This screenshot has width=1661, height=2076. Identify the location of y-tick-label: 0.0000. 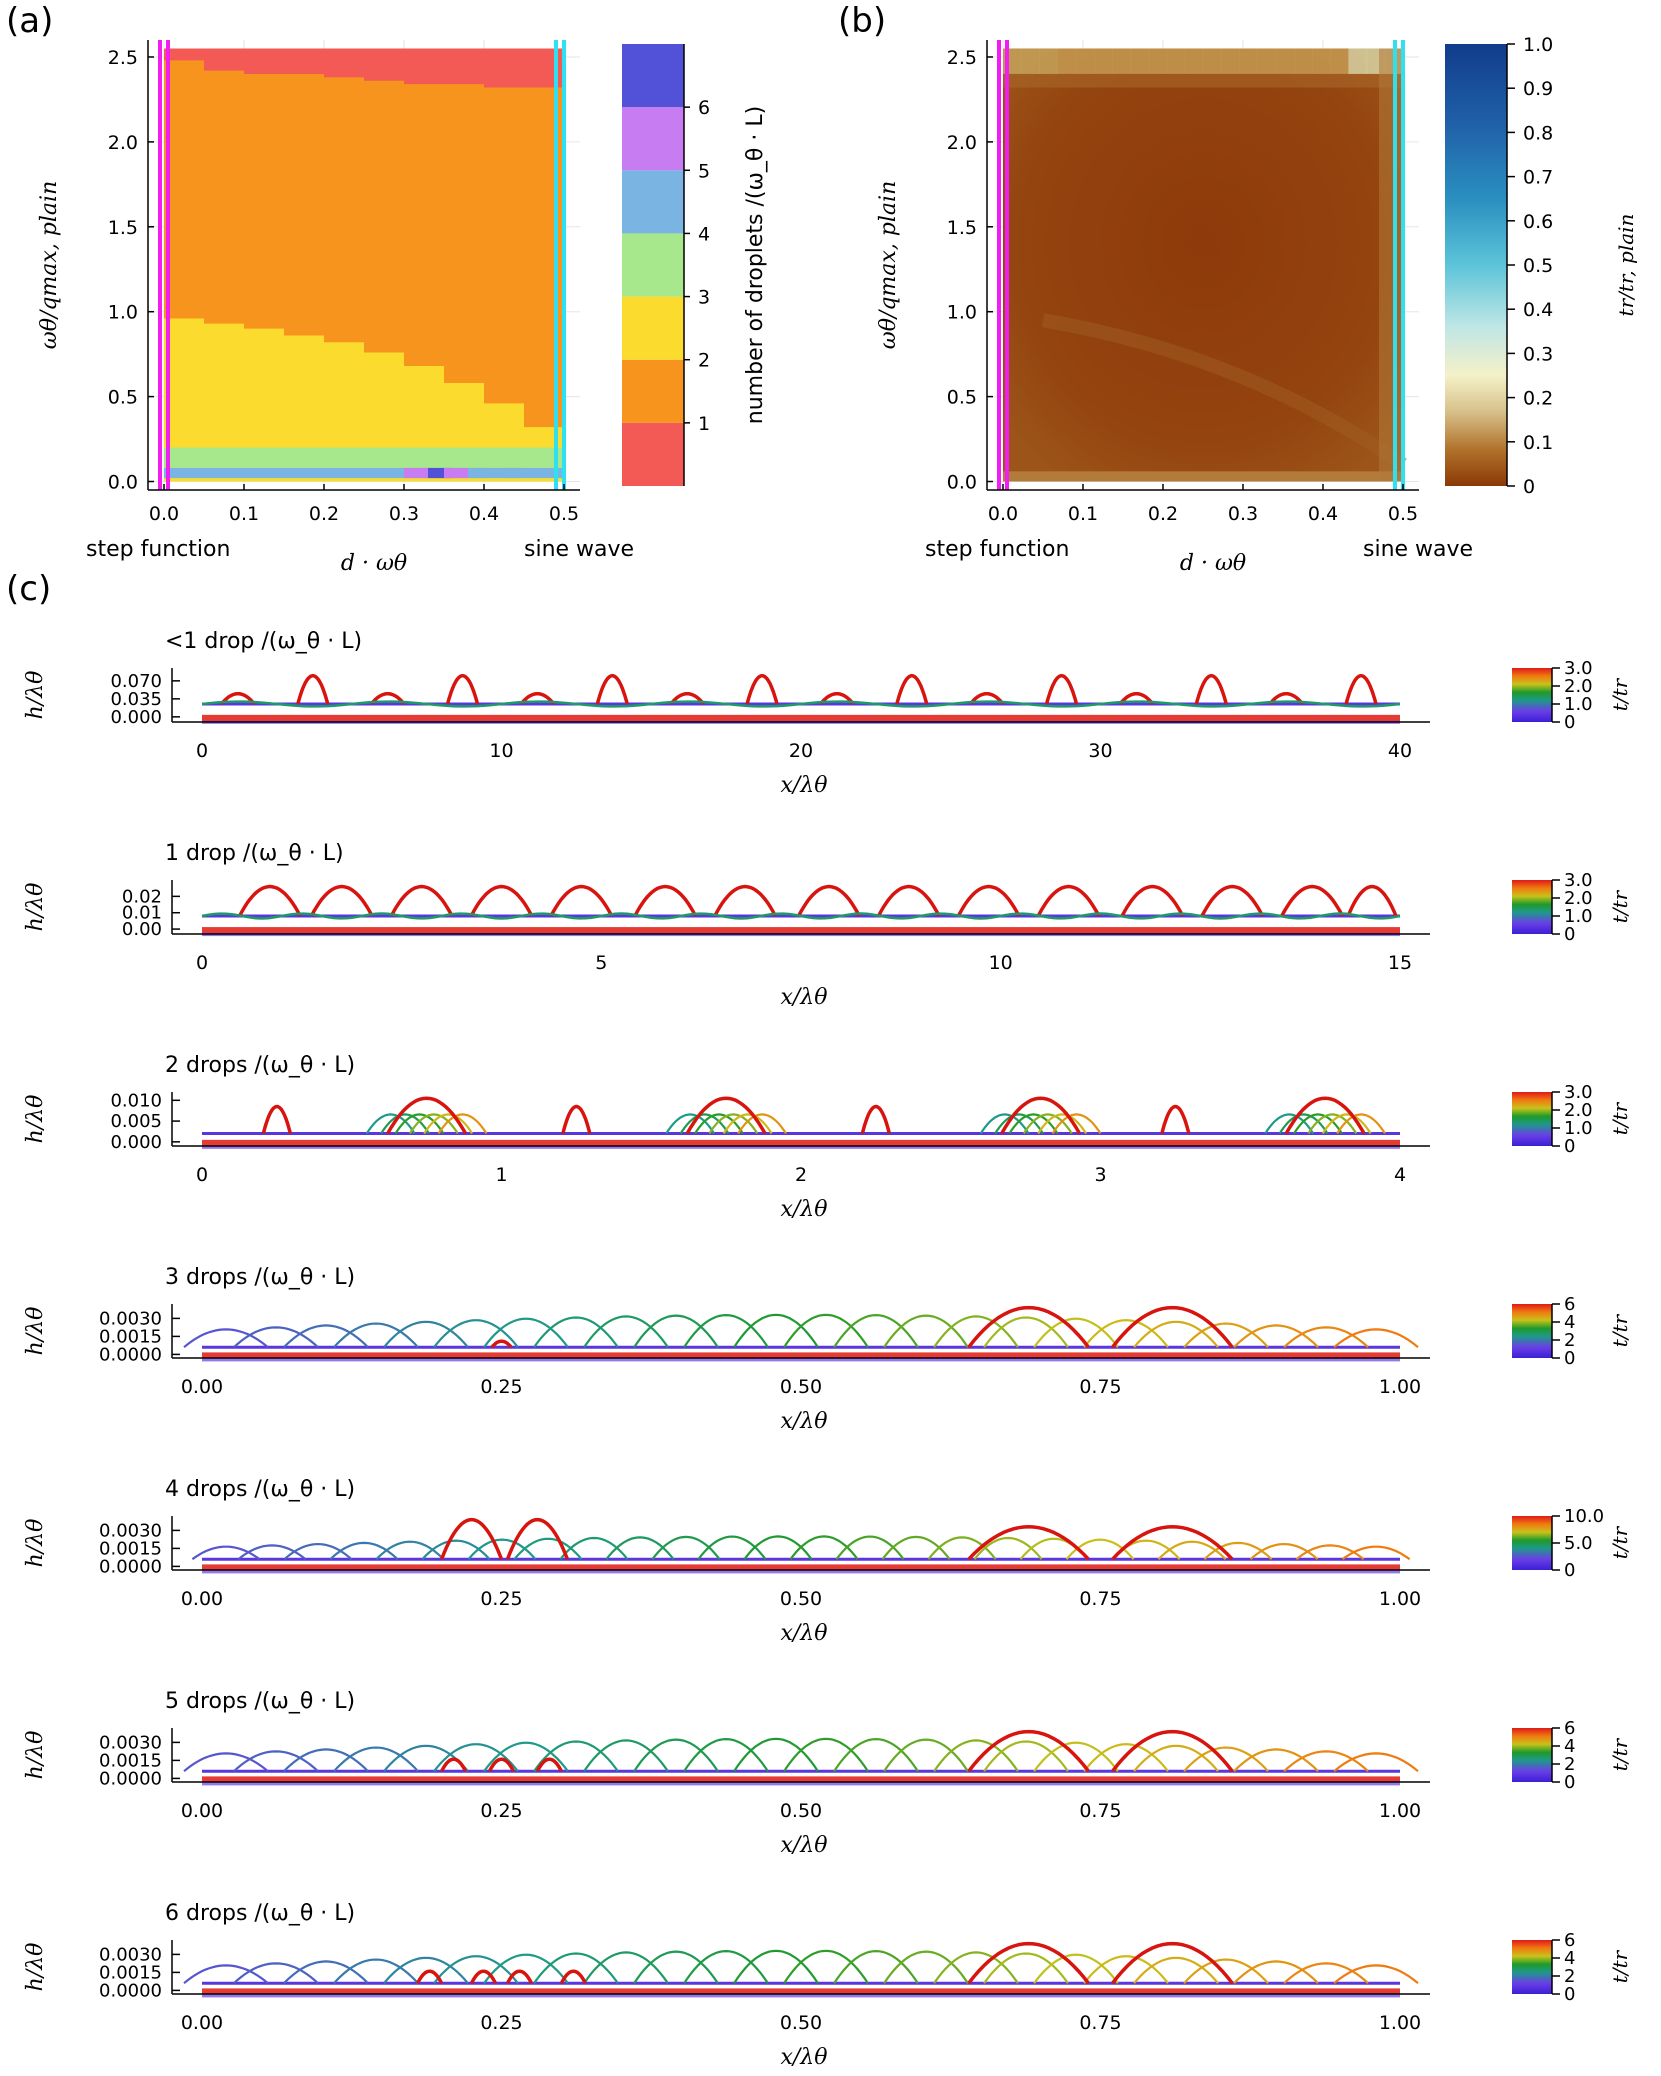
(130, 1990).